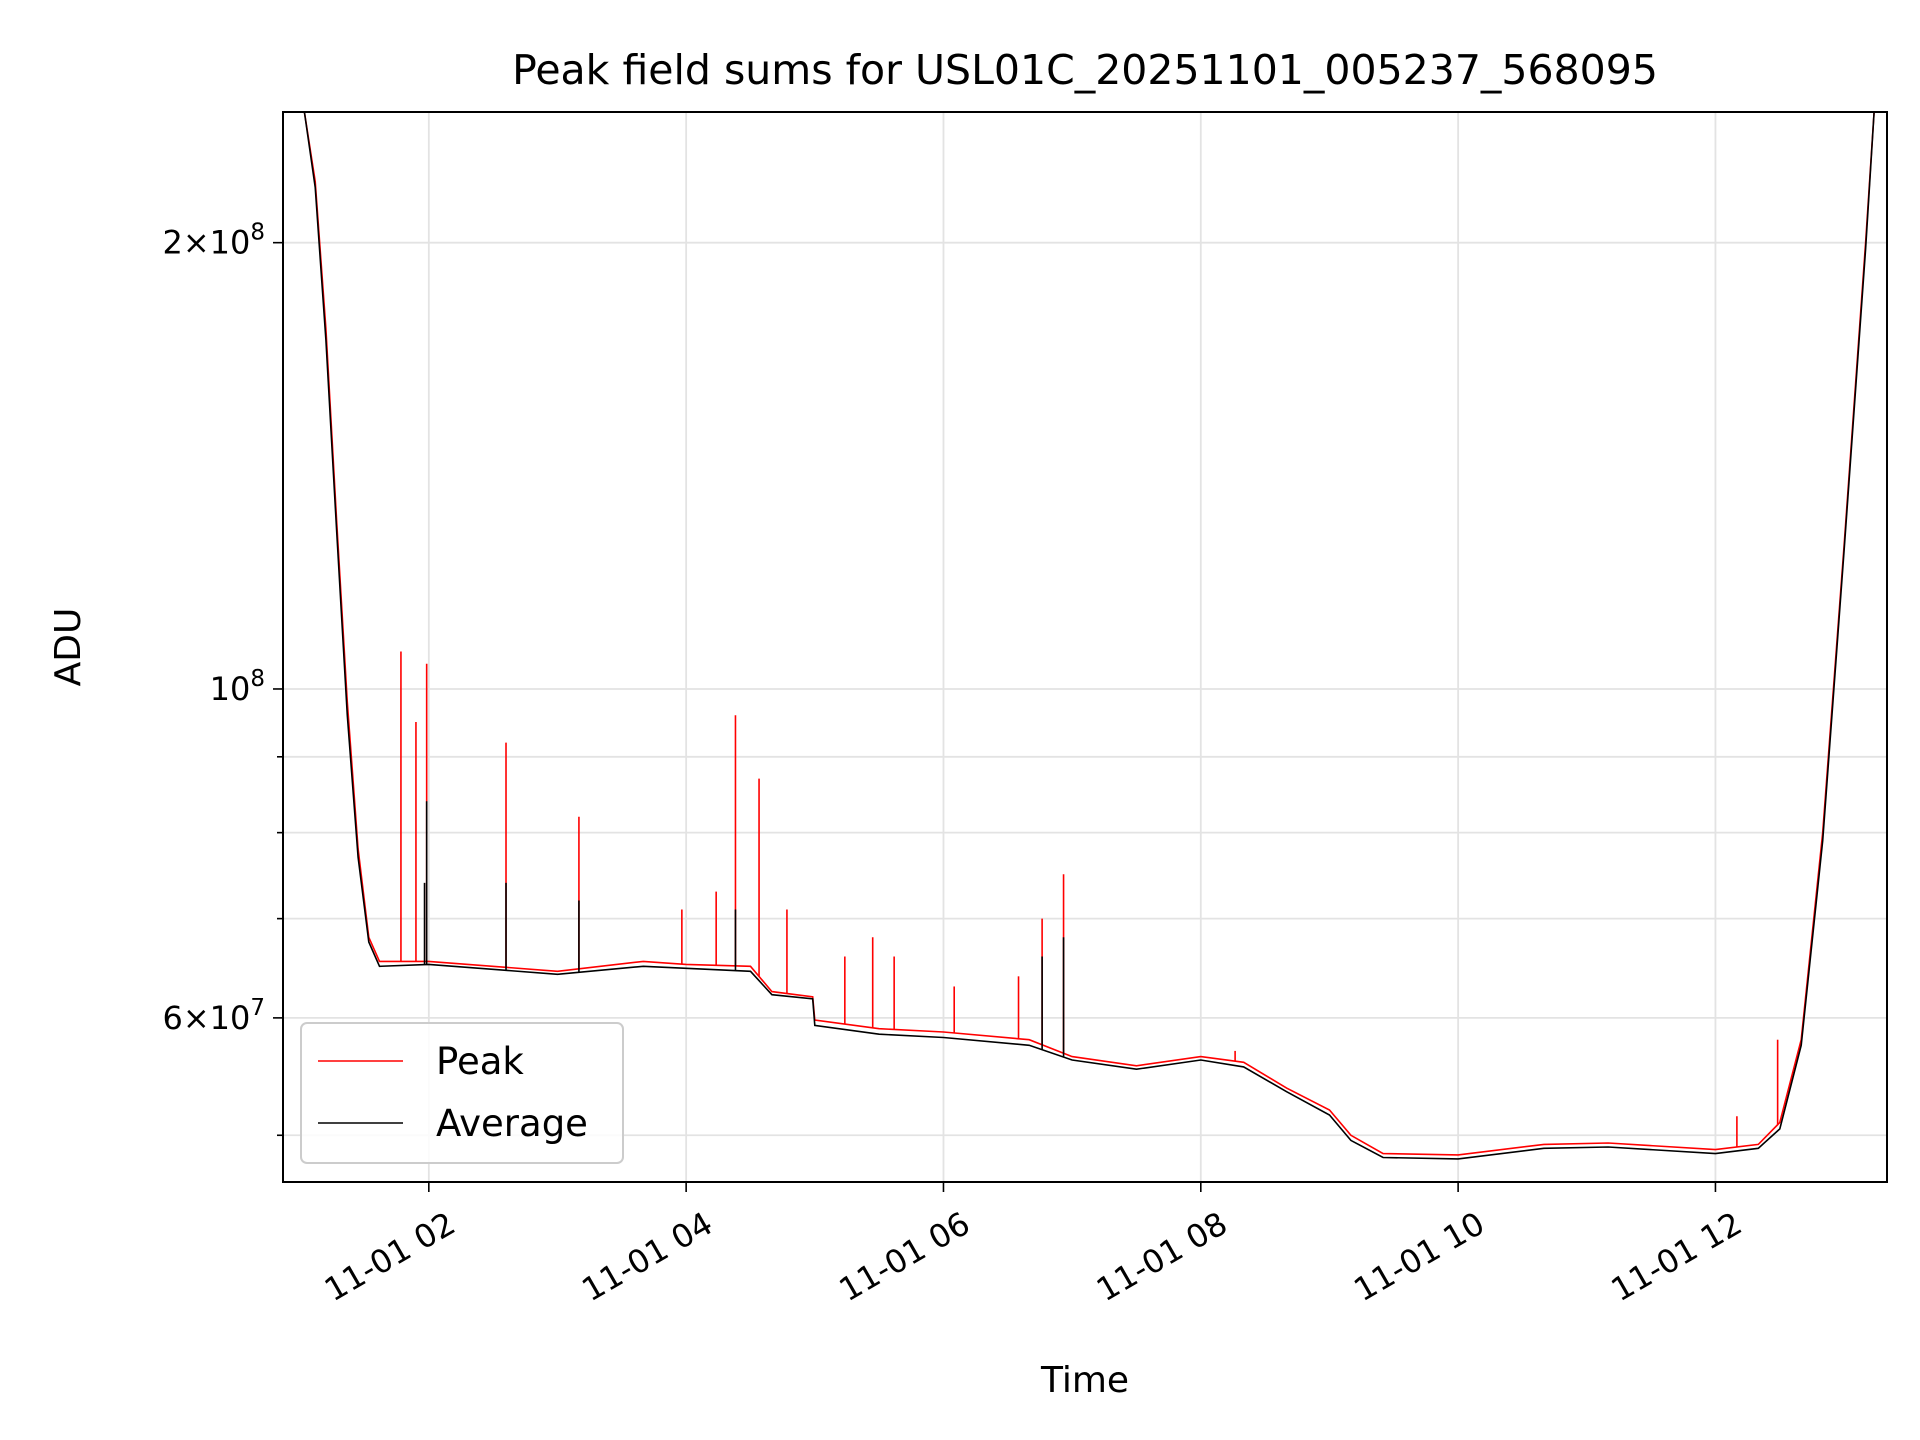 This screenshot has height=1440, width=1920. I want to click on legend-average-label: Average, so click(512, 1123).